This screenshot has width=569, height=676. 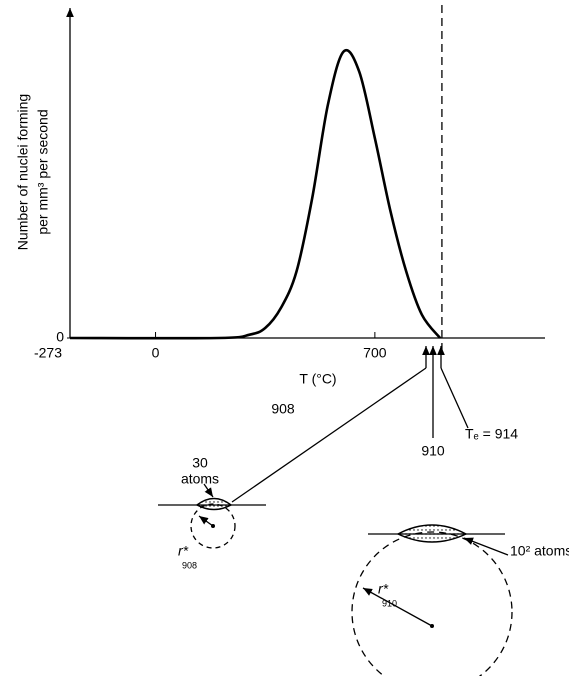 I want to click on x-axis-label: T (°C), so click(x=317, y=379).